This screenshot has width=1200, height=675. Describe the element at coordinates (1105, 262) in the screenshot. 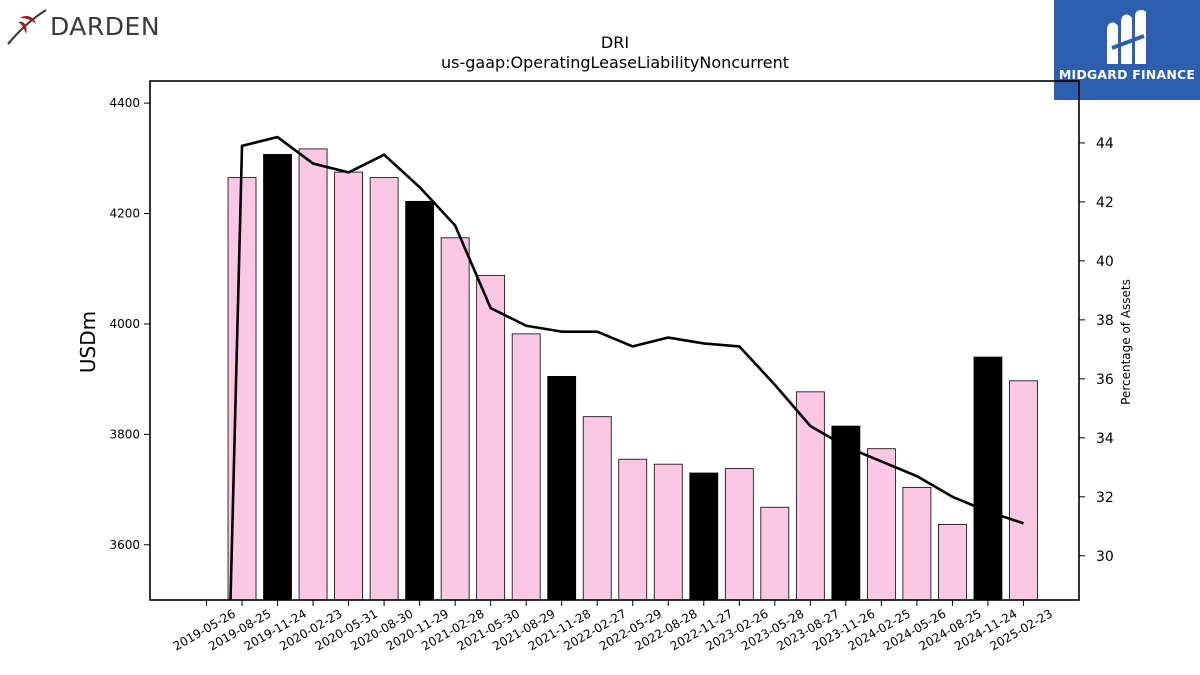

I see `y2-tick-label: 40` at that location.